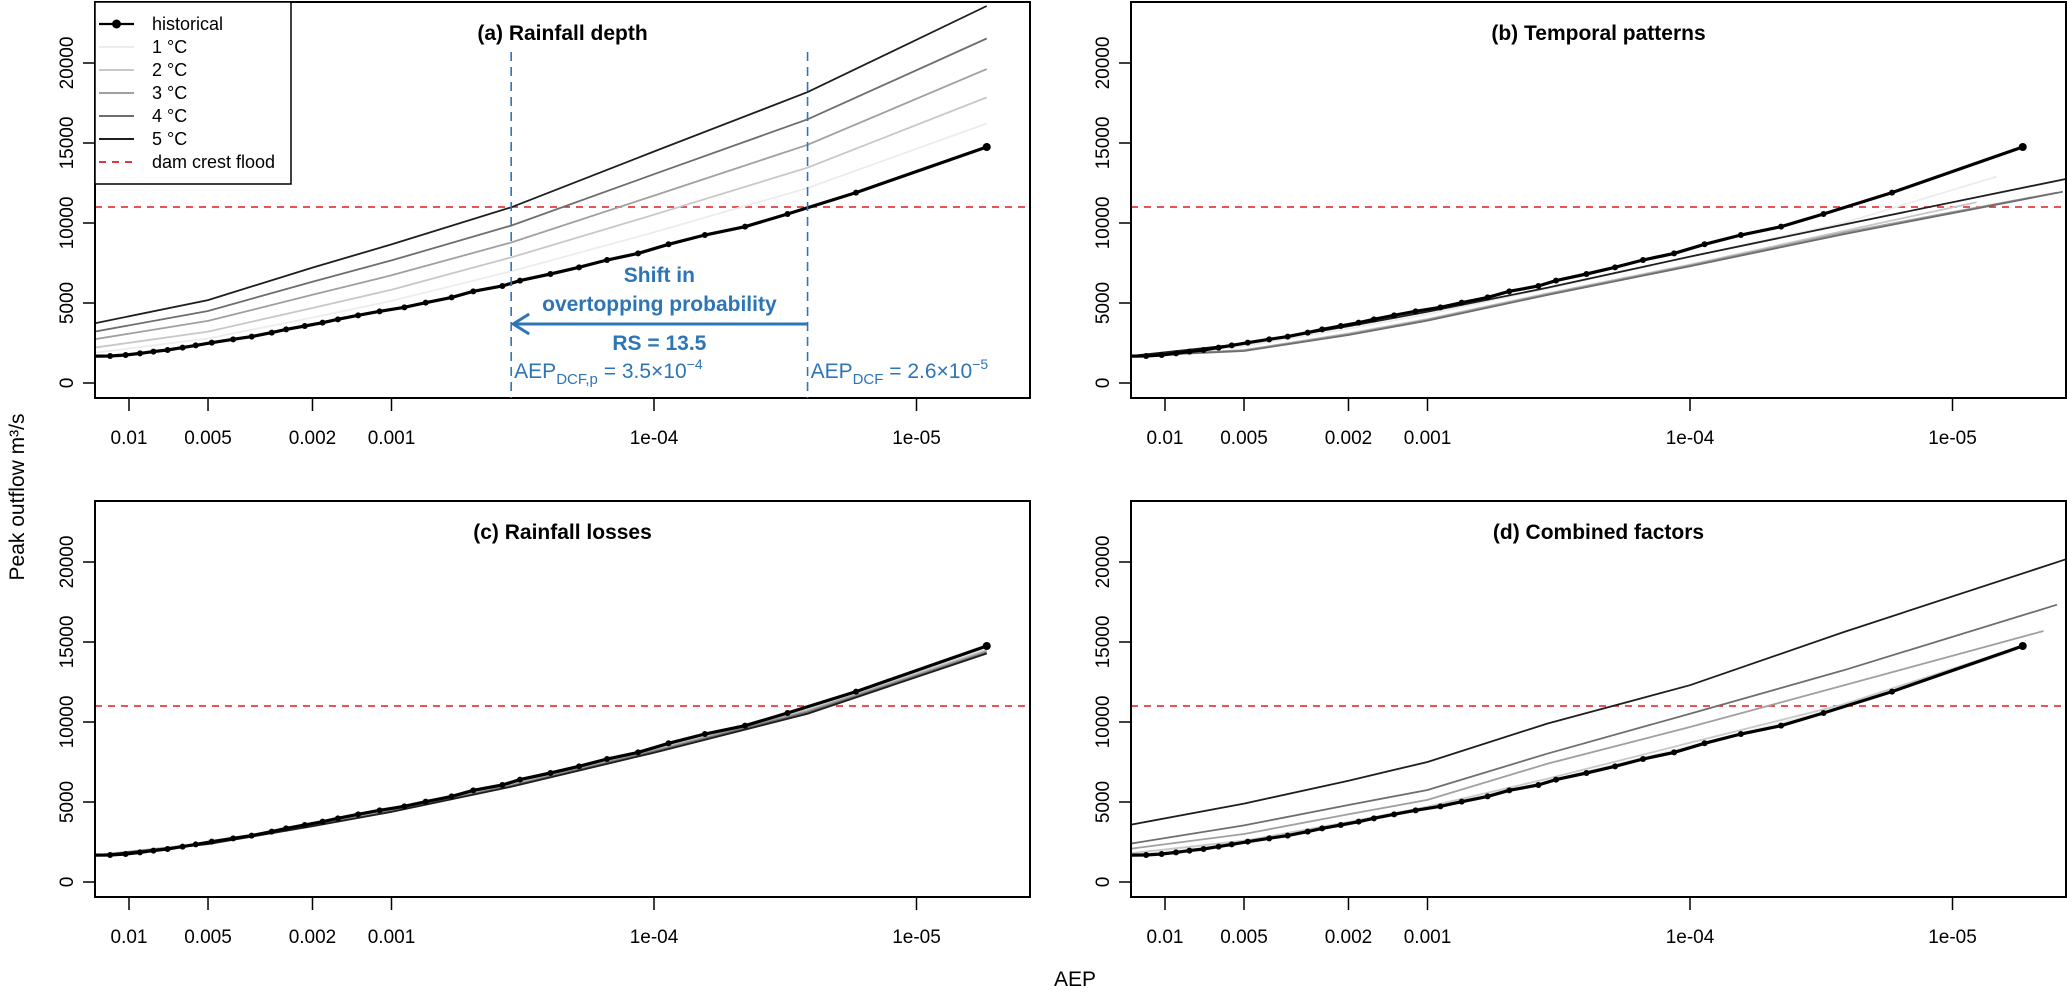 The height and width of the screenshot is (999, 2067). I want to click on y-tick-label: 20000, so click(67, 63).